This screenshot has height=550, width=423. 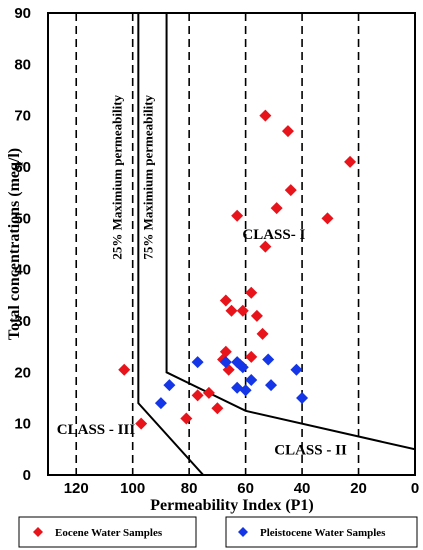 What do you see at coordinates (232, 505) in the screenshot?
I see `x-axis-title: Permeability Index (P1)` at bounding box center [232, 505].